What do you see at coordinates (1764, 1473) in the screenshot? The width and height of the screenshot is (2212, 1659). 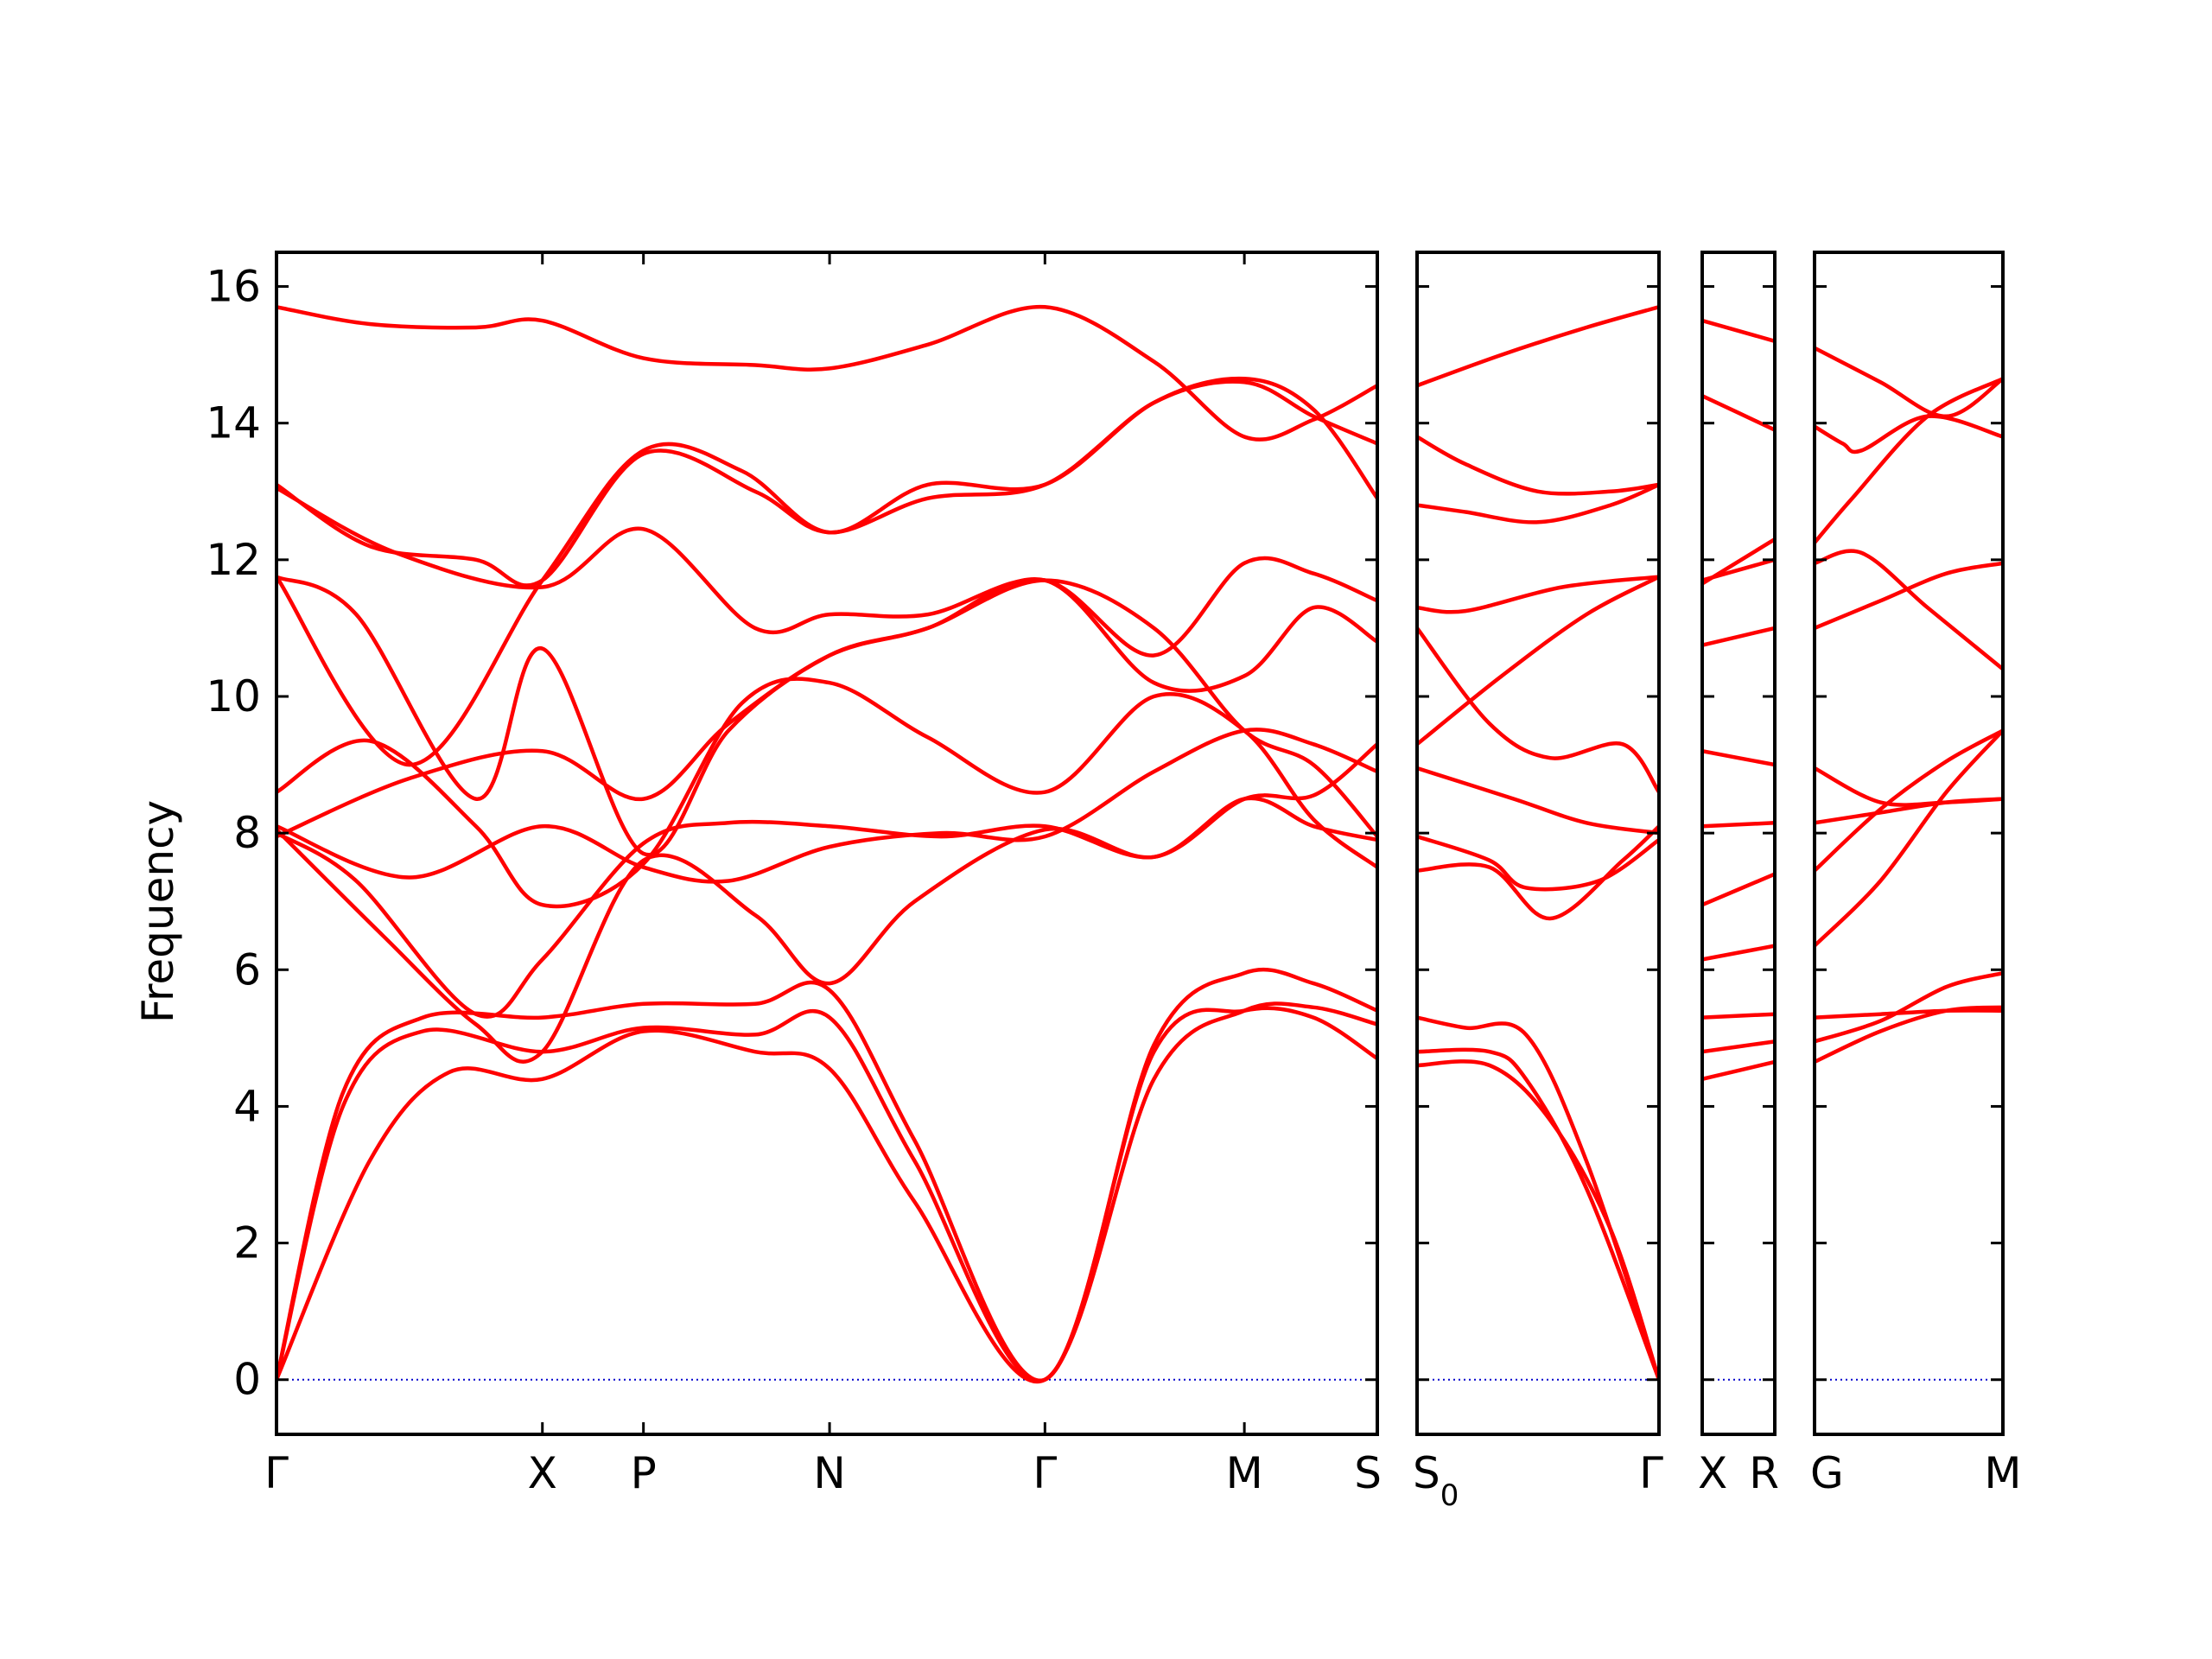 I see `x-tick-label: R` at bounding box center [1764, 1473].